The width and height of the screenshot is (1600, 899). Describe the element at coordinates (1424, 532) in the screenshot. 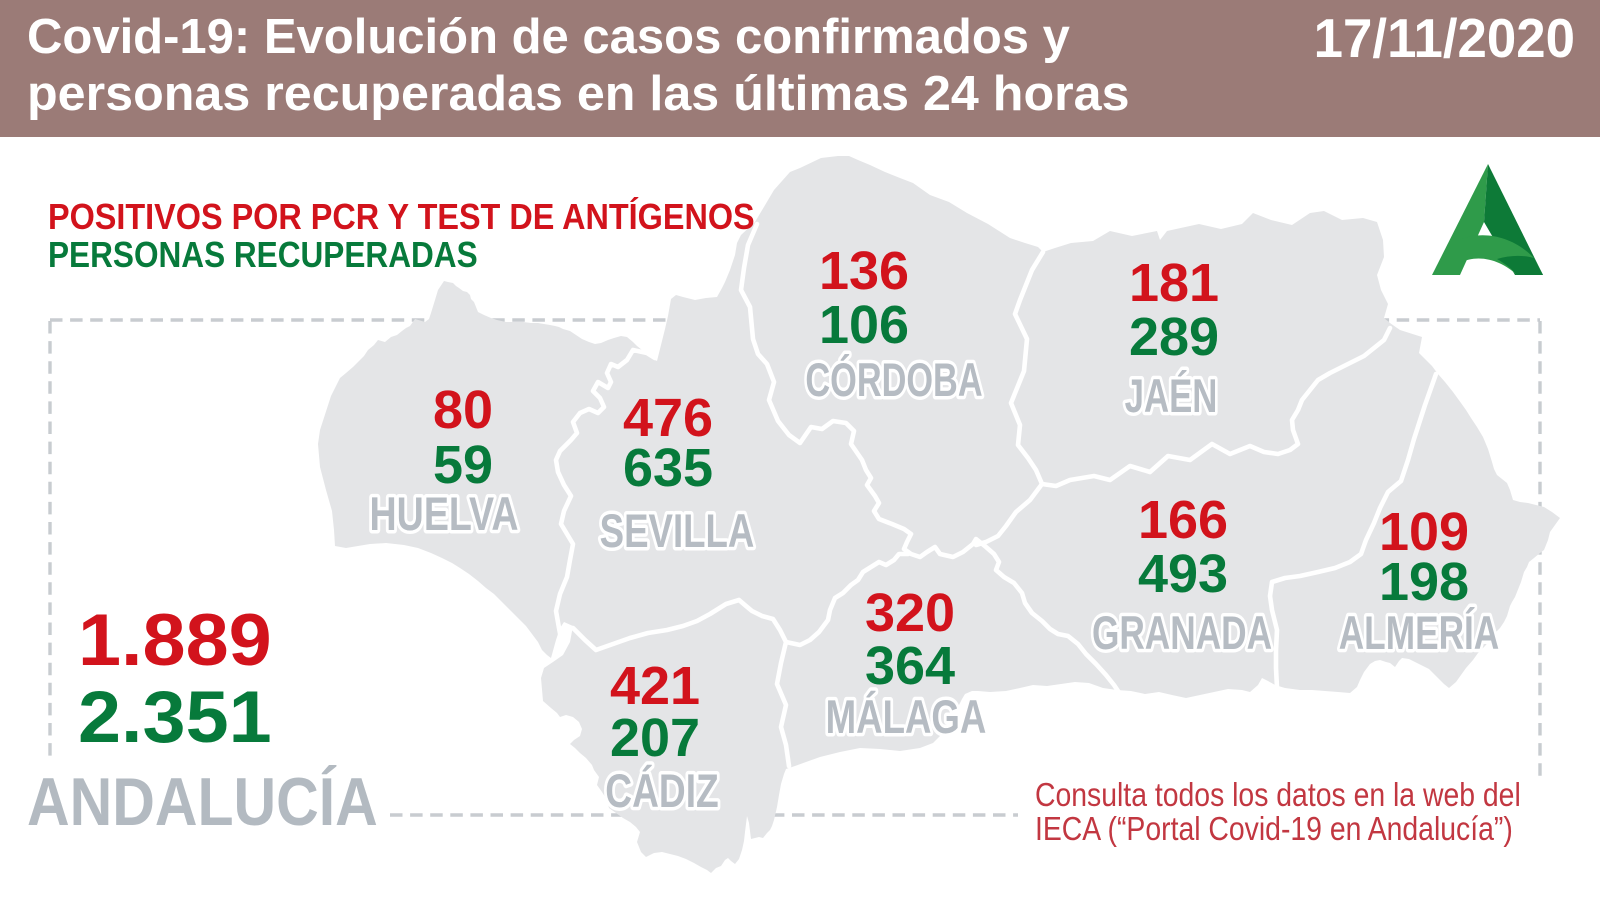

I see `svg-text: 109` at that location.